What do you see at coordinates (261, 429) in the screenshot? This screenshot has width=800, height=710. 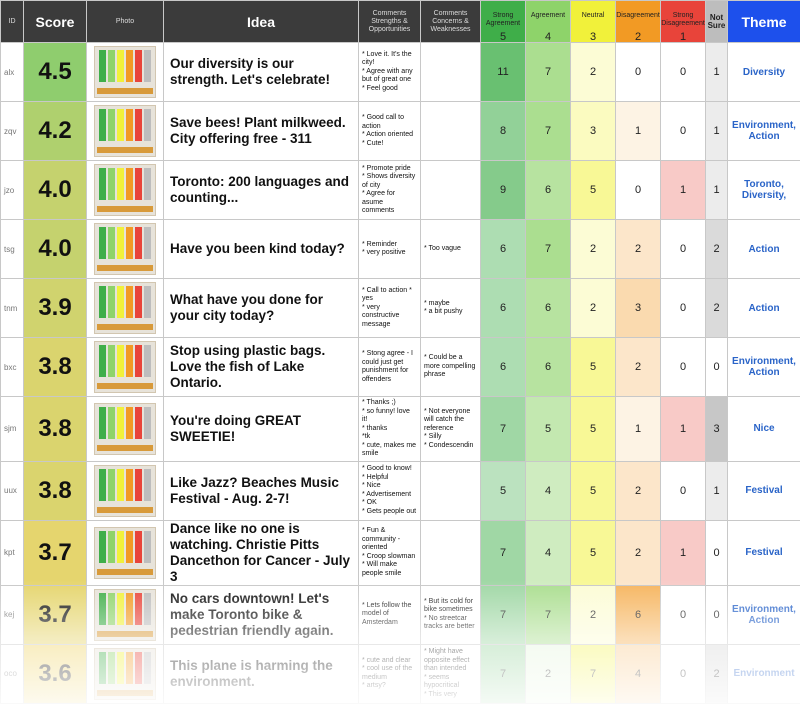 I see `row-idea: You're doing GREAT SWEETIE!` at bounding box center [261, 429].